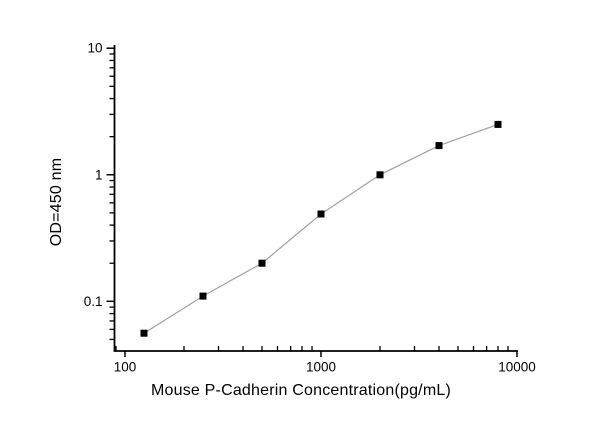 The width and height of the screenshot is (600, 421). Describe the element at coordinates (94, 48) in the screenshot. I see `y-tick-label: 10` at that location.